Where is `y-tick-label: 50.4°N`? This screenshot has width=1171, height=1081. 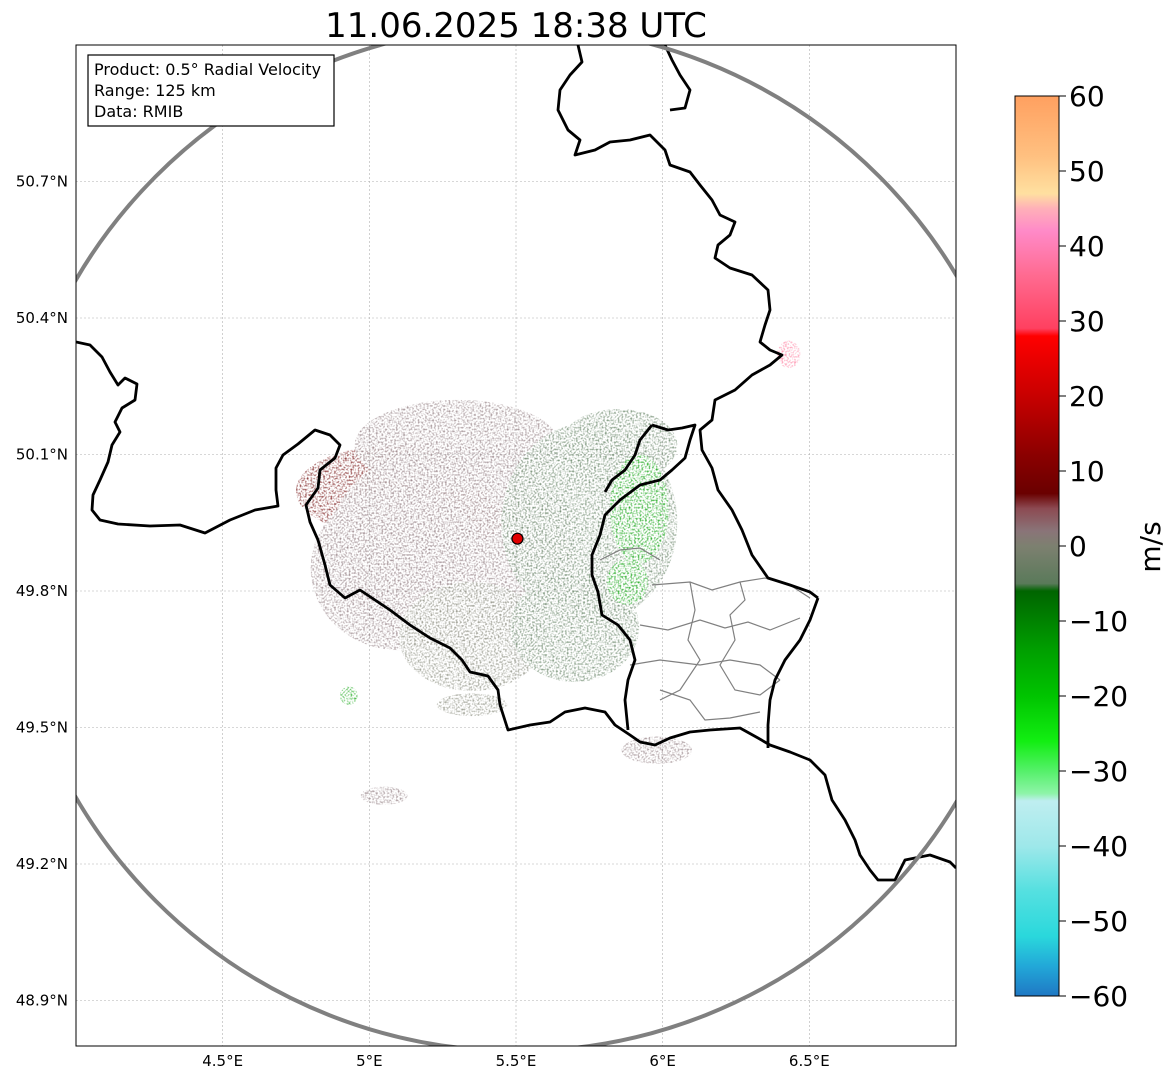
y-tick-label: 50.4°N is located at coordinates (42, 318).